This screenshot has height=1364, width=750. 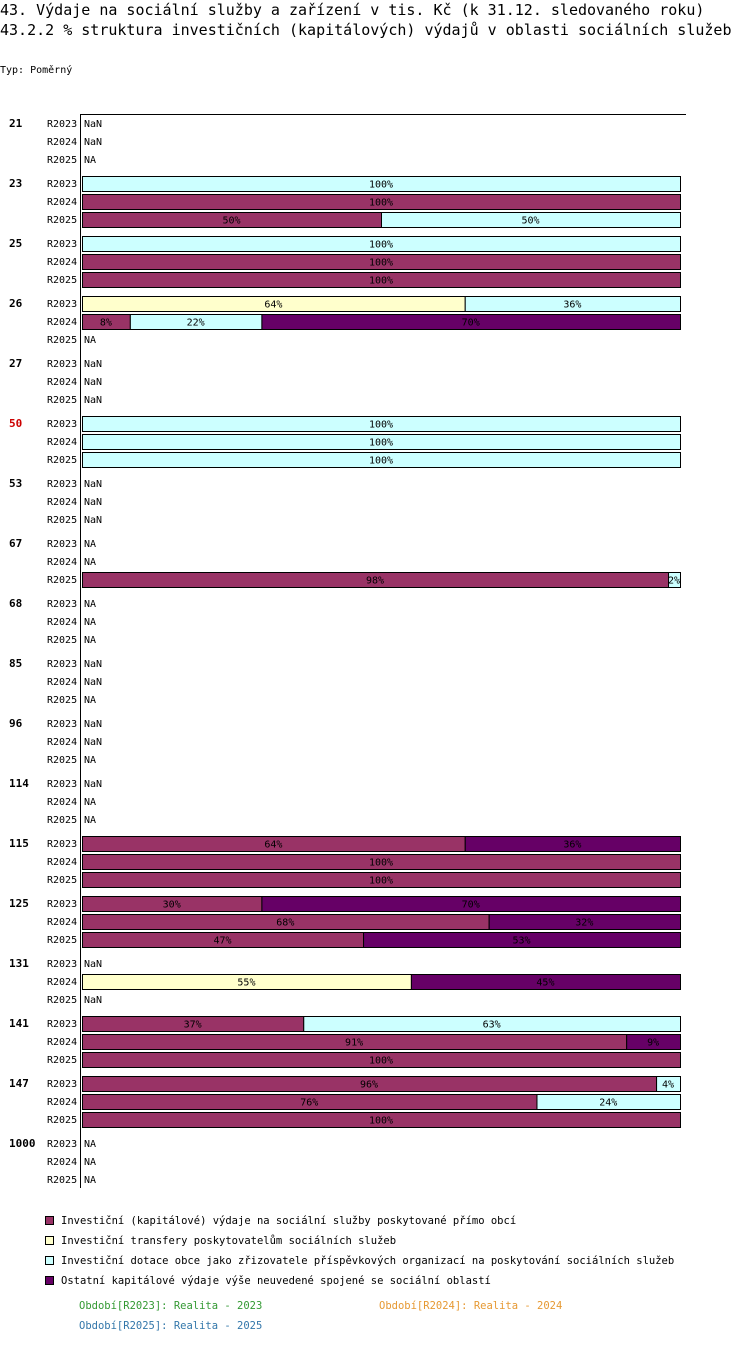 What do you see at coordinates (530, 221) in the screenshot?
I see `data-label: 50%` at bounding box center [530, 221].